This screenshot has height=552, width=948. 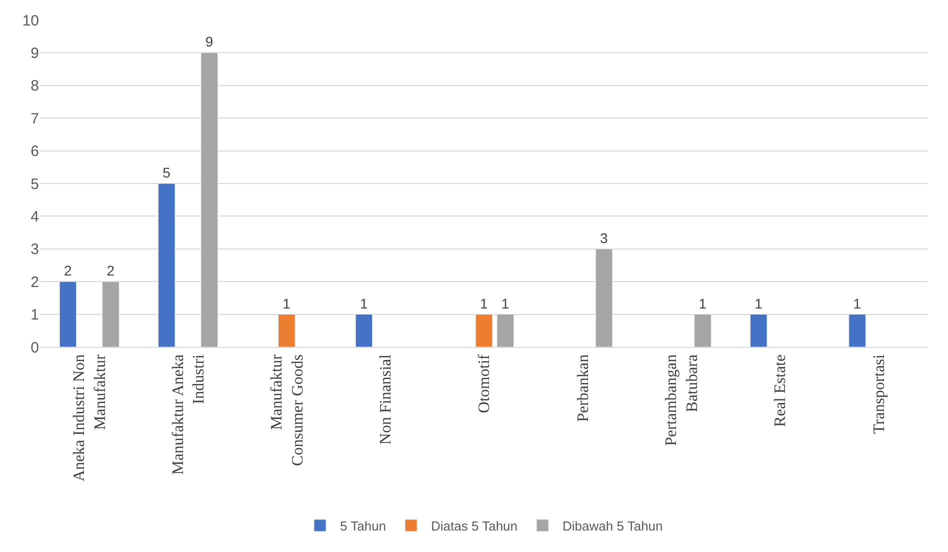 I want to click on x-tick-label: Real Estate, so click(x=781, y=390).